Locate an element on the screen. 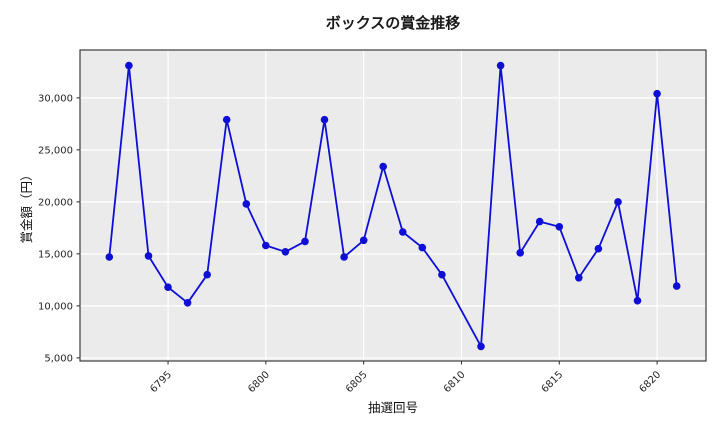 The image size is (720, 432). chart-title: ボックスの賞金推移 is located at coordinates (393, 23).